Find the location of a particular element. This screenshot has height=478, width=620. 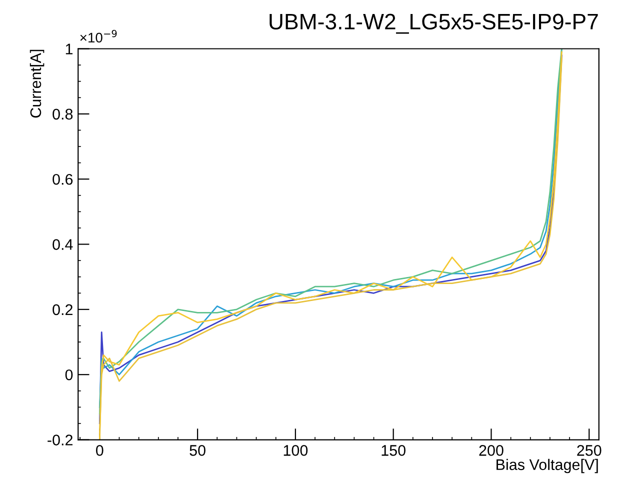

chart-title: UBM-3.1-W2_LG5x5-SE5-IP9-P7 is located at coordinates (434, 24).